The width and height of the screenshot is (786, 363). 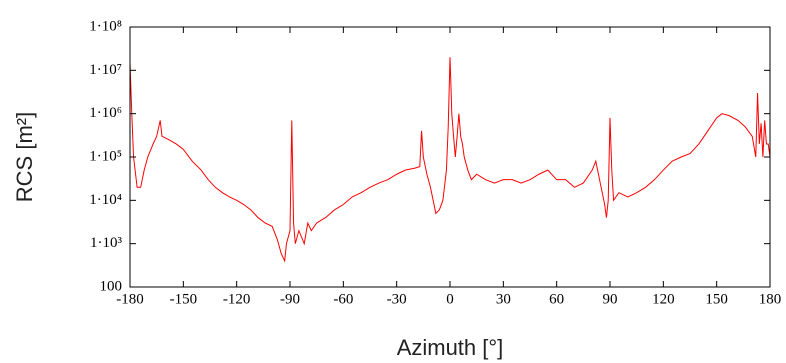 What do you see at coordinates (105, 113) in the screenshot?
I see `y-tick-label: 1·10⁶` at bounding box center [105, 113].